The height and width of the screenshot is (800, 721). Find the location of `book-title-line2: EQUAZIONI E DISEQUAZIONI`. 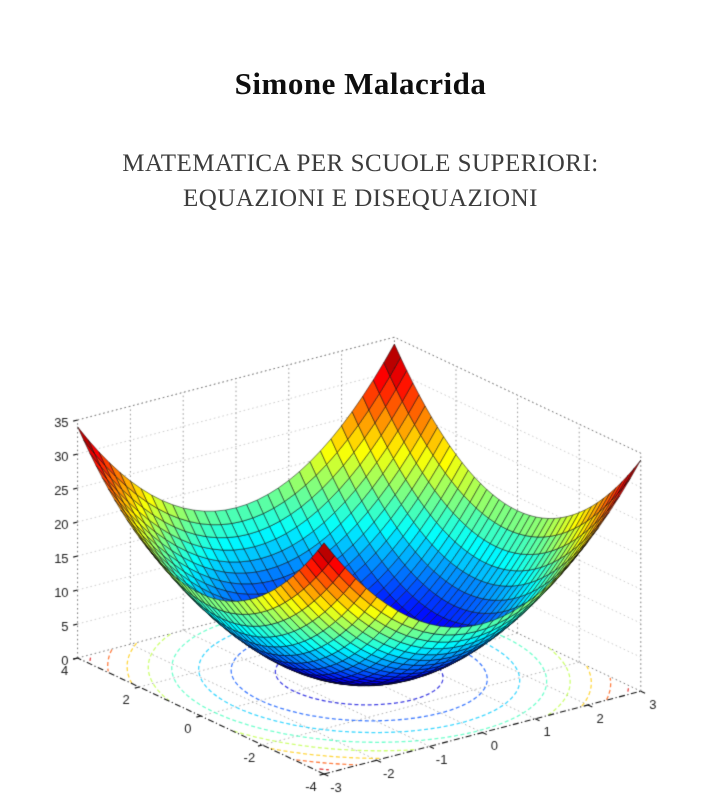

book-title-line2: EQUAZIONI E DISEQUAZIONI is located at coordinates (360, 198).